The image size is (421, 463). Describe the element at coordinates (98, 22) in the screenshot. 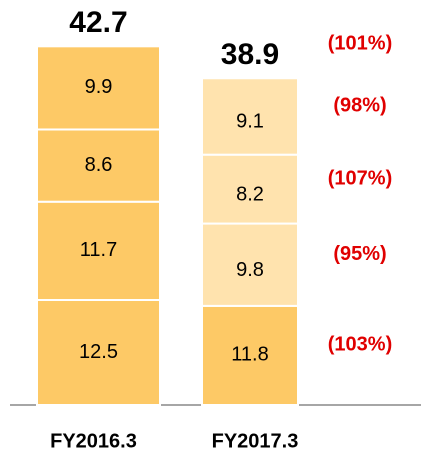

I see `total-label: 42.7` at that location.